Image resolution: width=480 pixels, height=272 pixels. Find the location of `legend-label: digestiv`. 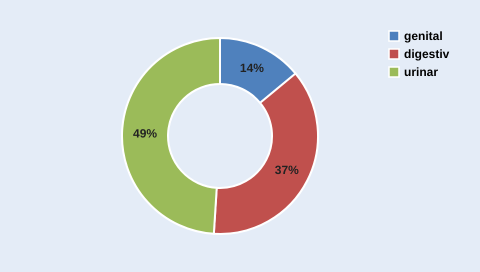

legend-label: digestiv is located at coordinates (427, 54).